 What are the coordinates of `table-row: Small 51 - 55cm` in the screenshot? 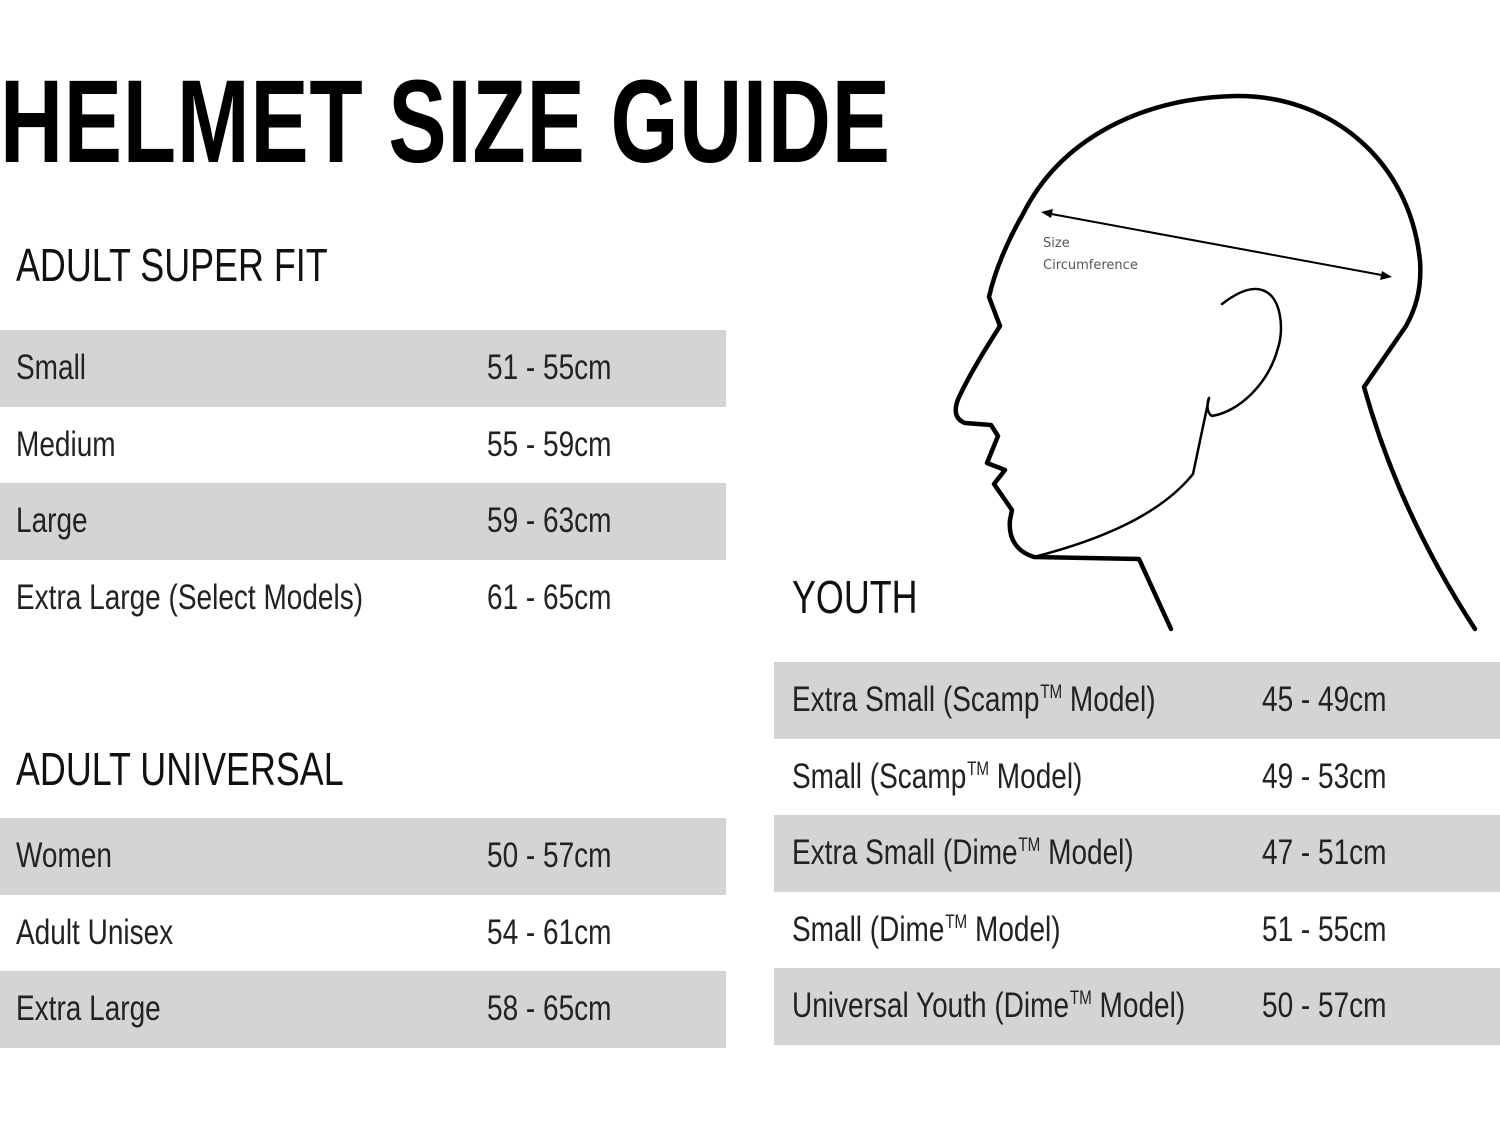 It's located at (363, 368).